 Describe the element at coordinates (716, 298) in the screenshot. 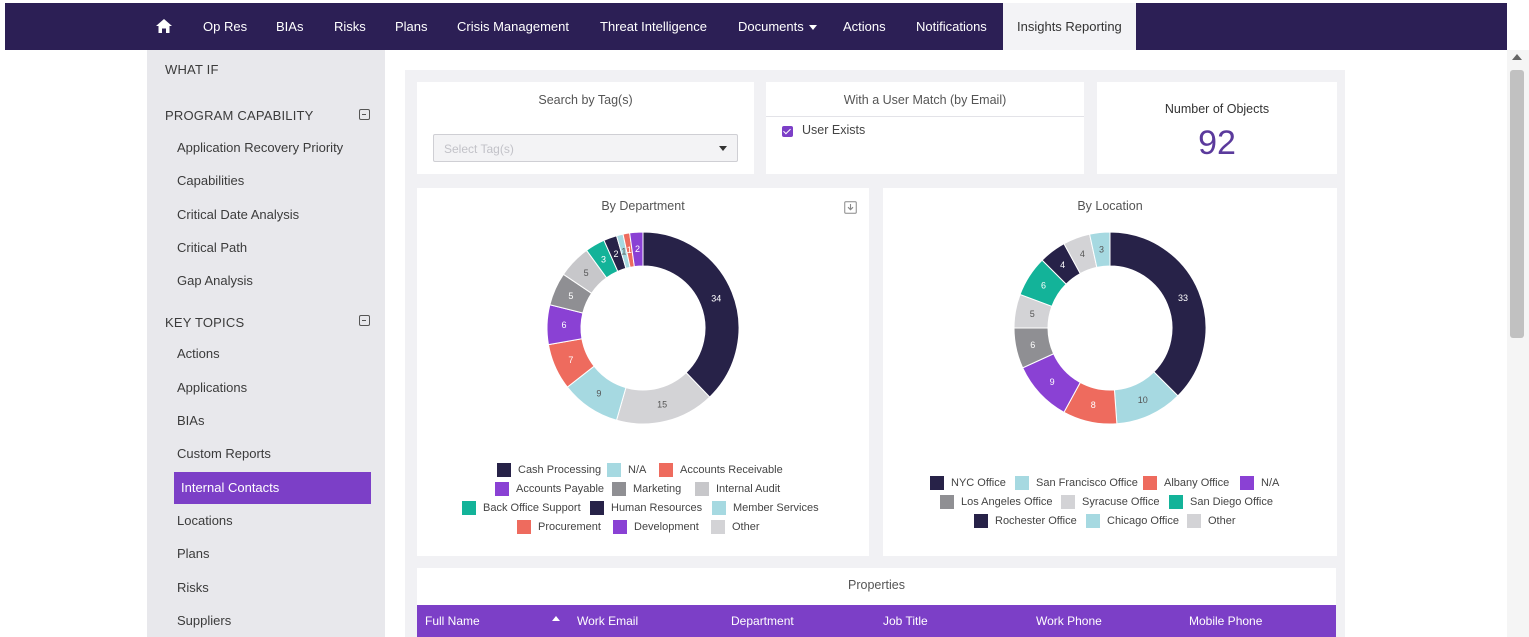

I see `slice-value-label: 34` at that location.